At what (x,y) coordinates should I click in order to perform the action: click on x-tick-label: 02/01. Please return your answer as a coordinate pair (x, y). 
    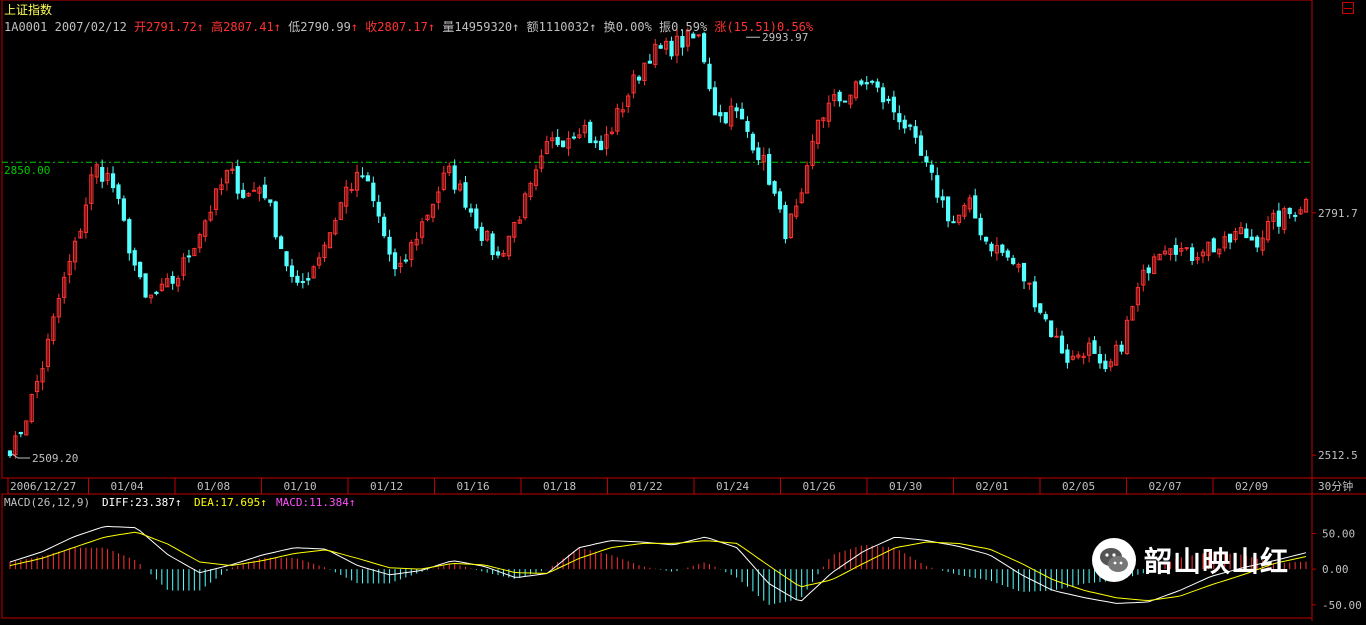
    Looking at the image, I should click on (992, 486).